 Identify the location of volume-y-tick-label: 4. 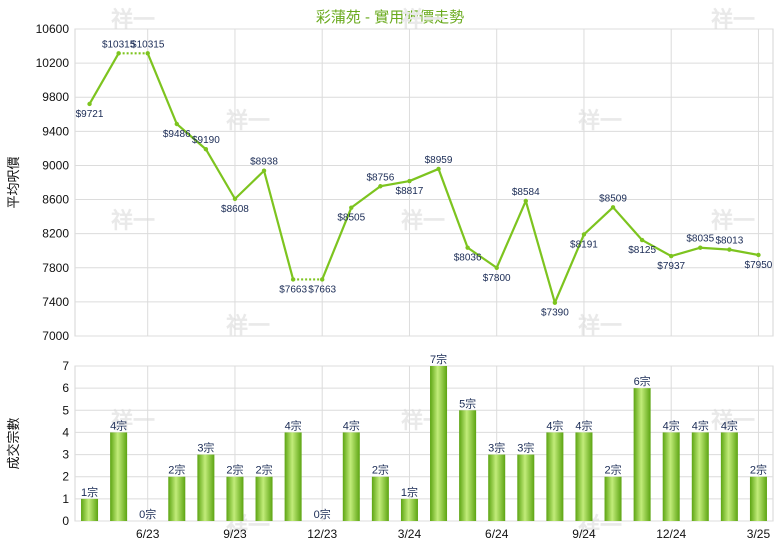
(65, 432).